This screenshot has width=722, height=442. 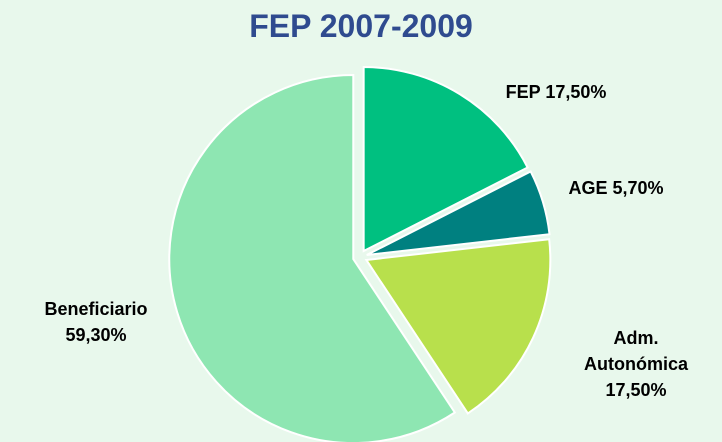 What do you see at coordinates (96, 322) in the screenshot?
I see `slice-label: Beneficiario 59,30%` at bounding box center [96, 322].